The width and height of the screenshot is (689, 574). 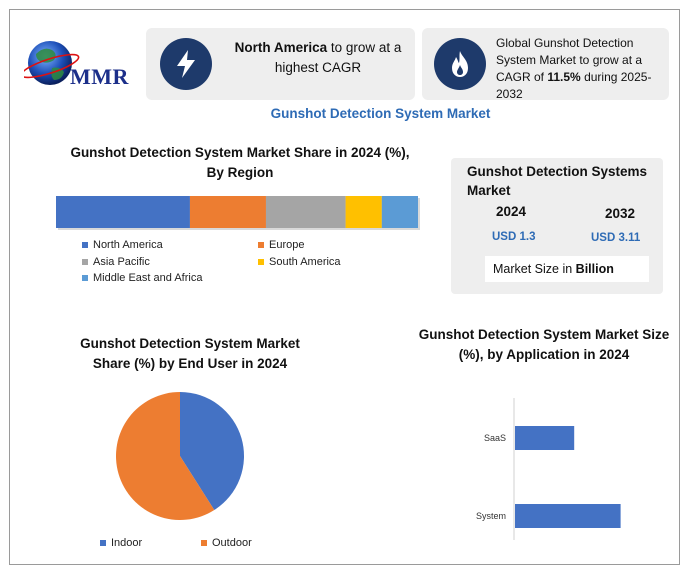 I want to click on region-stacked-bar-chart, so click(x=238, y=213).